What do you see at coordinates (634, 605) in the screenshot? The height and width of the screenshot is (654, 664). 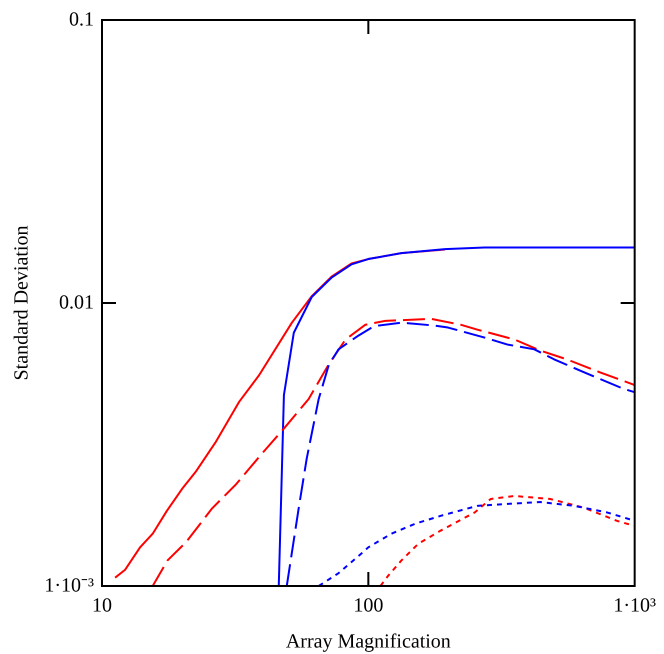 I see `x-tick-label: 1·10³` at bounding box center [634, 605].